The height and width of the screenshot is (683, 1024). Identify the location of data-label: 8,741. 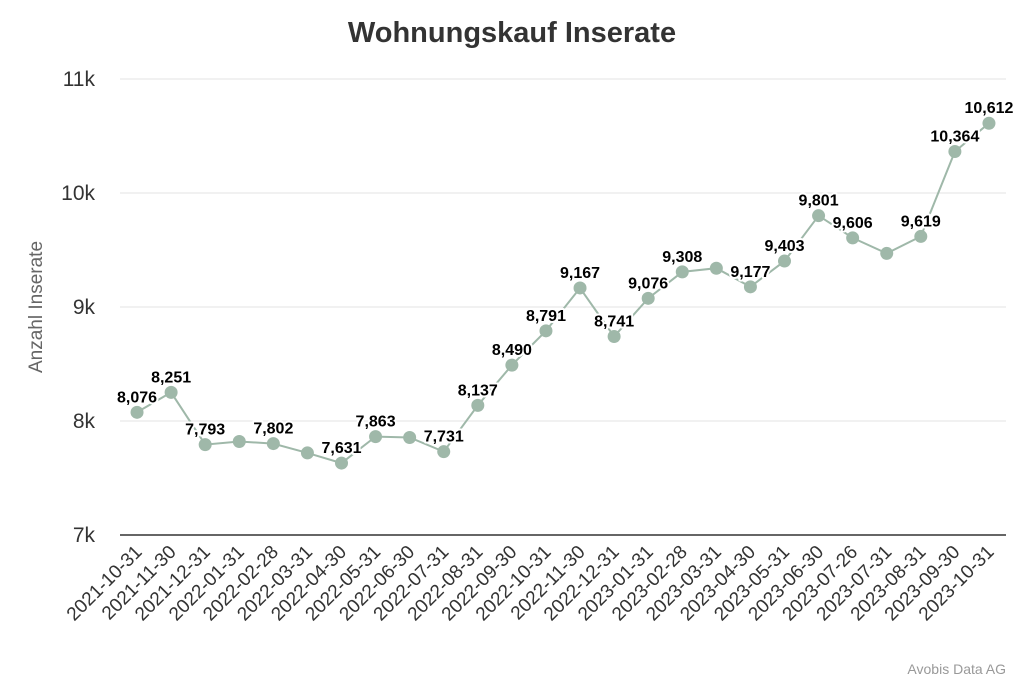
(614, 322).